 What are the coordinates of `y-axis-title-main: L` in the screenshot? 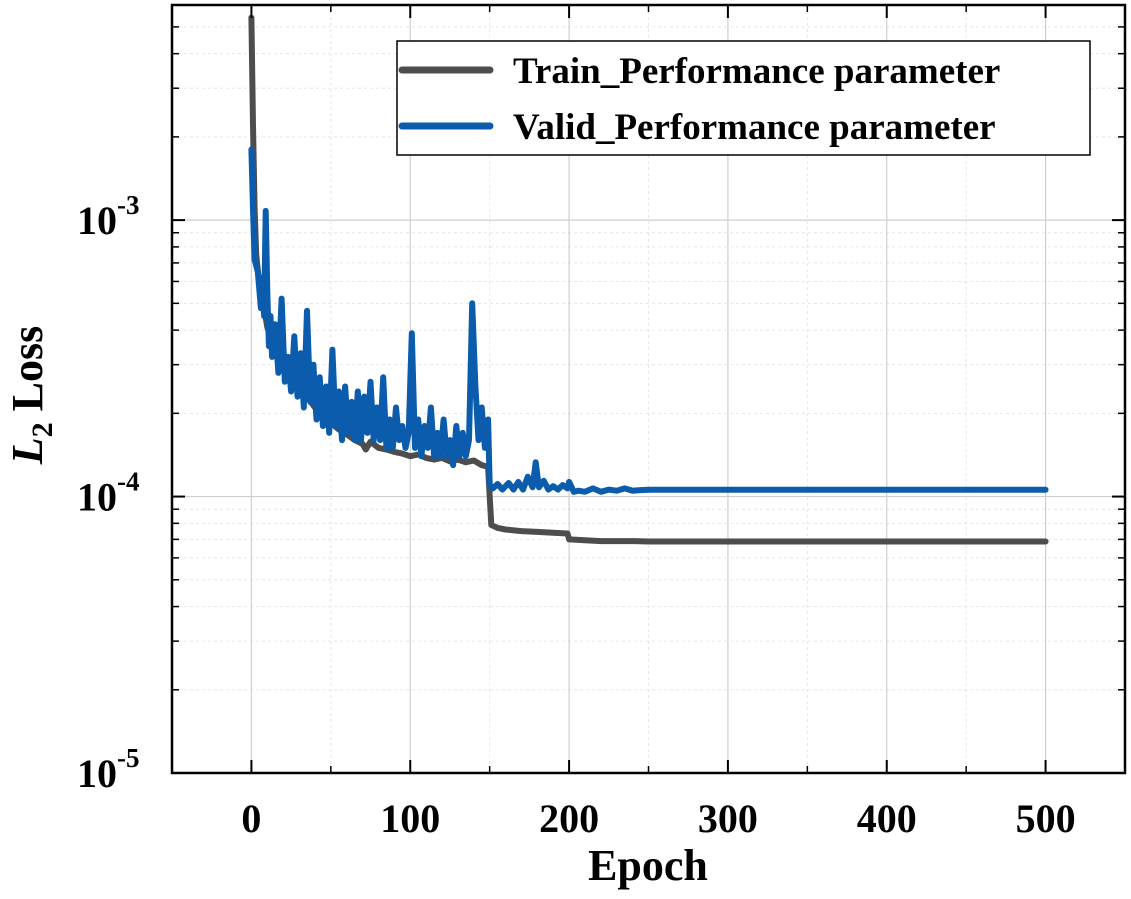 It's located at (27, 451).